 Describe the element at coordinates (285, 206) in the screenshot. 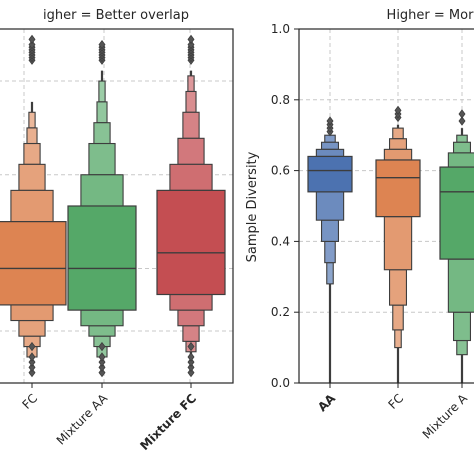

I see `right-y-ticks: 0.0 0.2 0.4 0.6 0.8 1.0` at that location.